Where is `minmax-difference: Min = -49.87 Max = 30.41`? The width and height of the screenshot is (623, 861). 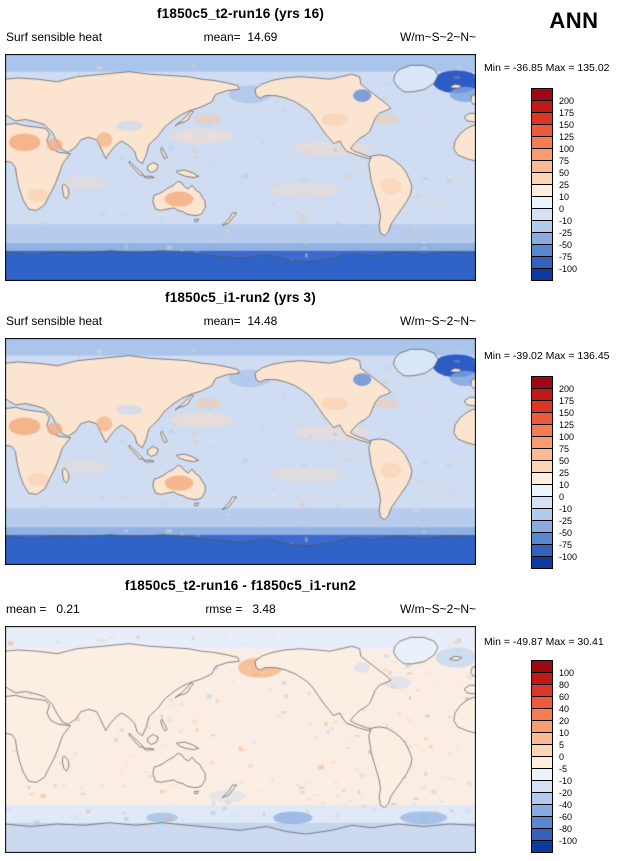 minmax-difference: Min = -49.87 Max = 30.41 is located at coordinates (544, 642).